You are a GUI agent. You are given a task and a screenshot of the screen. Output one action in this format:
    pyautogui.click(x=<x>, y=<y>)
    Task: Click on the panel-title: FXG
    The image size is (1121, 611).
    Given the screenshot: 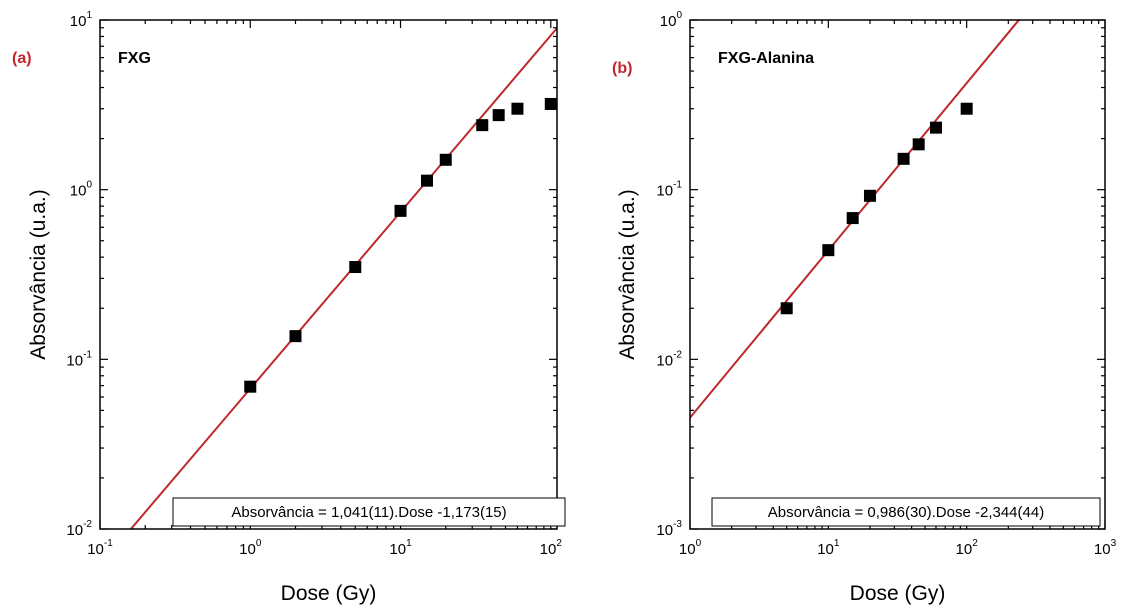 What is the action you would take?
    pyautogui.click(x=134, y=58)
    